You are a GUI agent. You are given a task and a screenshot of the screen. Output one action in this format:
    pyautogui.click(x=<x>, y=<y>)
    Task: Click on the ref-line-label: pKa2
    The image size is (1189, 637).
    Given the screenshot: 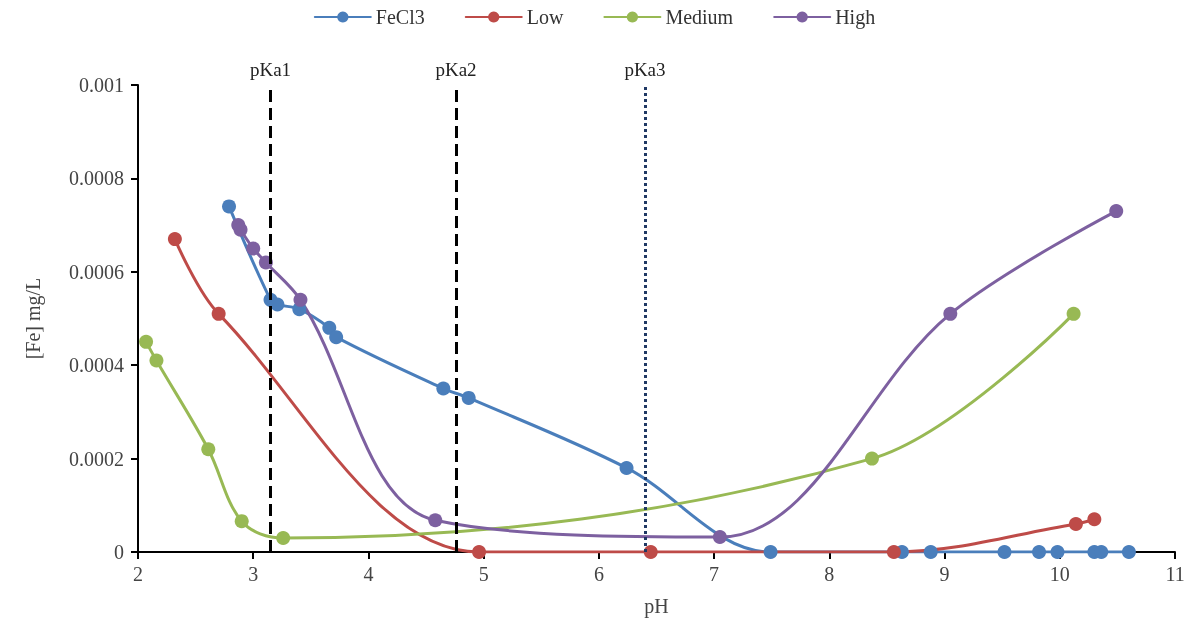 What is the action you would take?
    pyautogui.click(x=456, y=69)
    